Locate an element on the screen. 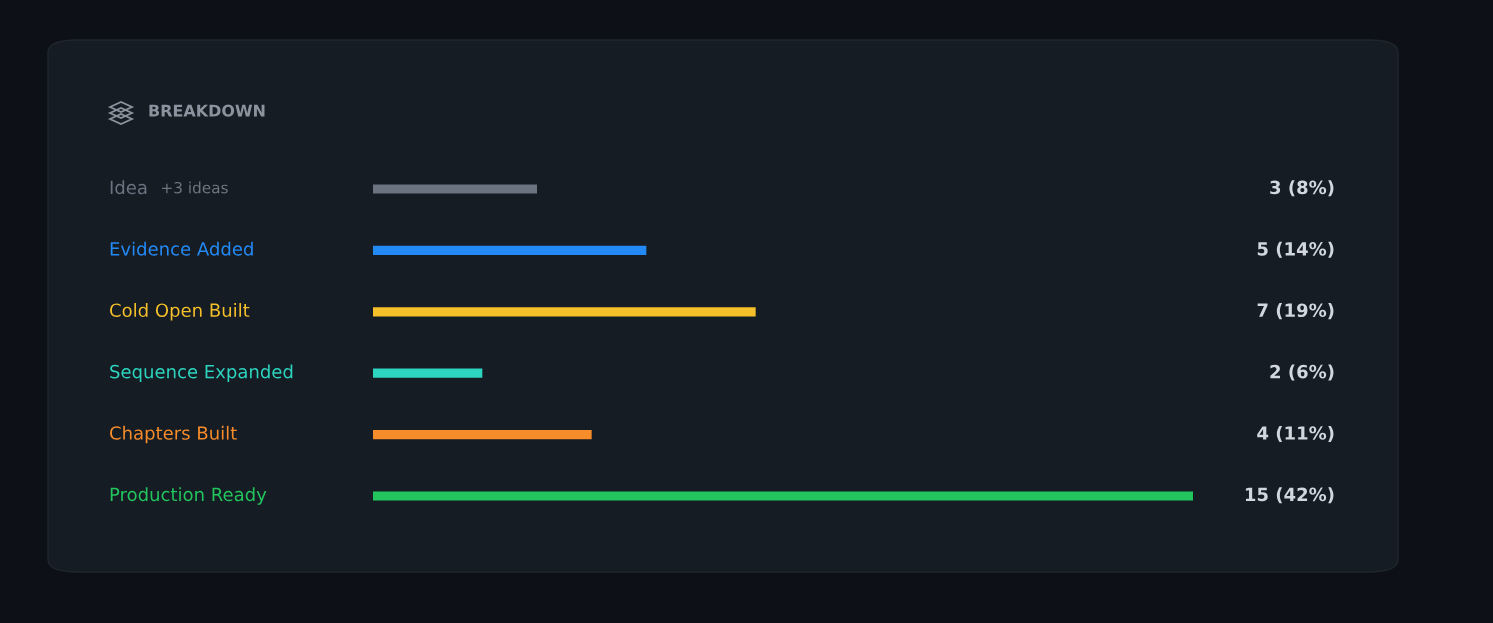 The height and width of the screenshot is (623, 1493). data-label: 15 (42%) is located at coordinates (1289, 495).